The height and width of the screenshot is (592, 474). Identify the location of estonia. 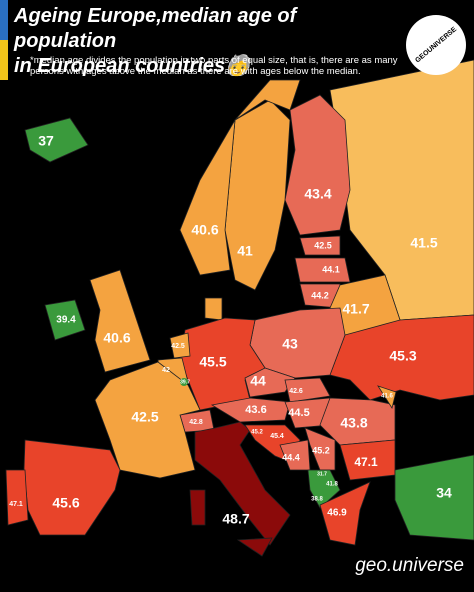
(320, 245).